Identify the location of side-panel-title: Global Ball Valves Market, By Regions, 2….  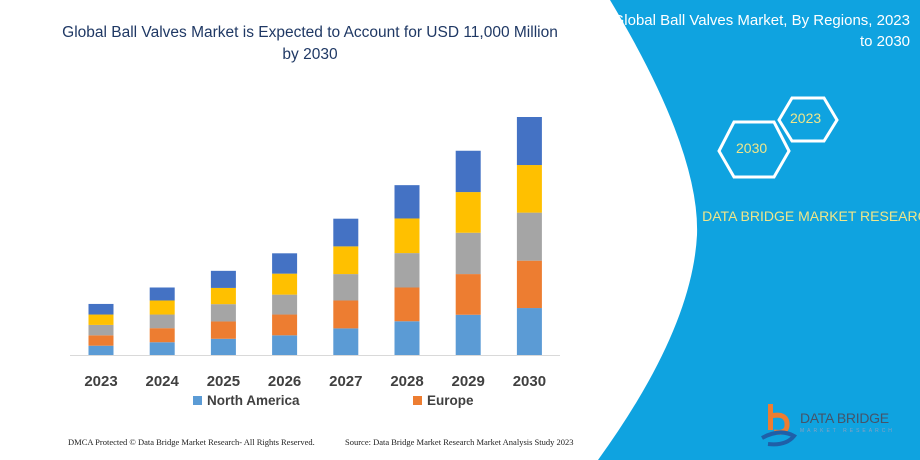
(761, 31).